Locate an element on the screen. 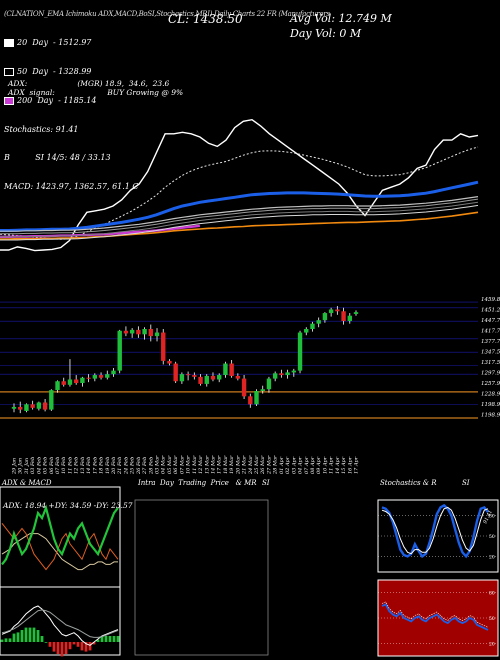 Image resolution: width=500 pixels, height=660 pixels. intraday-panel-title: Intra Day Trading Price & MR is located at coordinates (197, 483).